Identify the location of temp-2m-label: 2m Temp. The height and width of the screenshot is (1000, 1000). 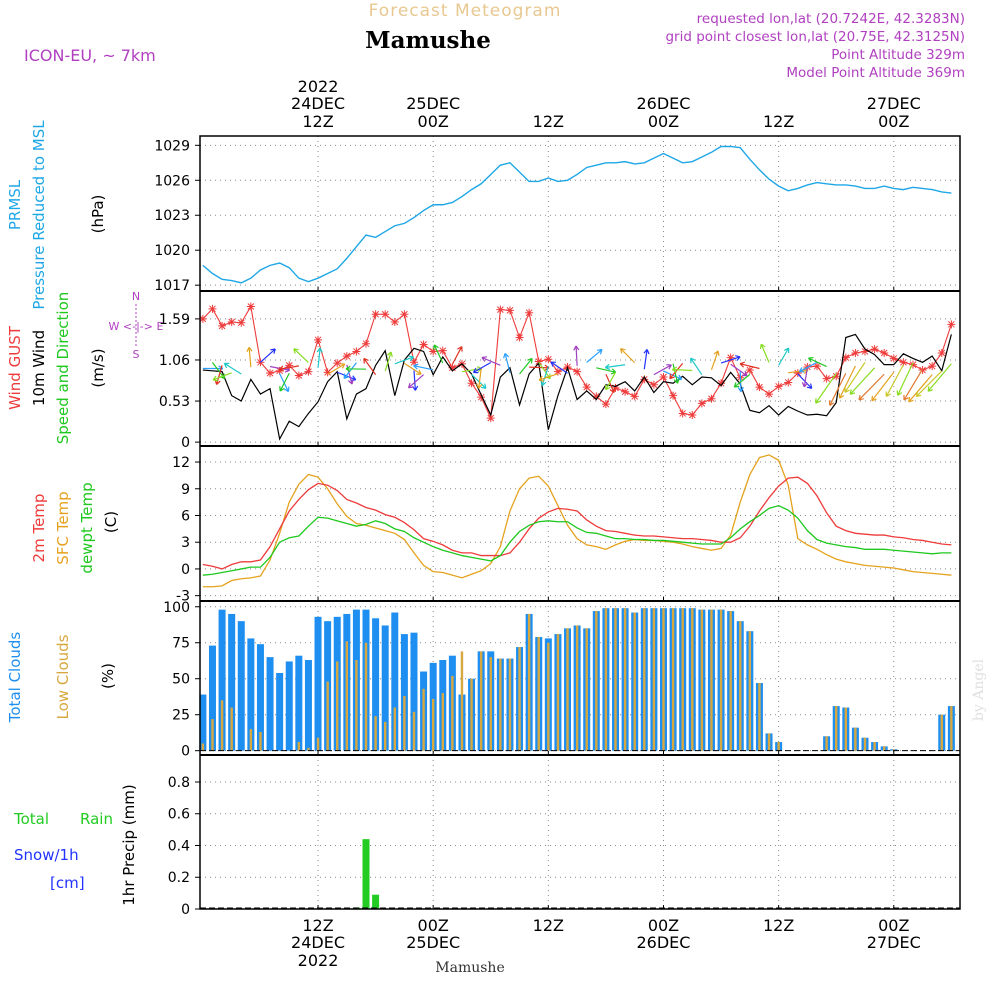
(39, 528).